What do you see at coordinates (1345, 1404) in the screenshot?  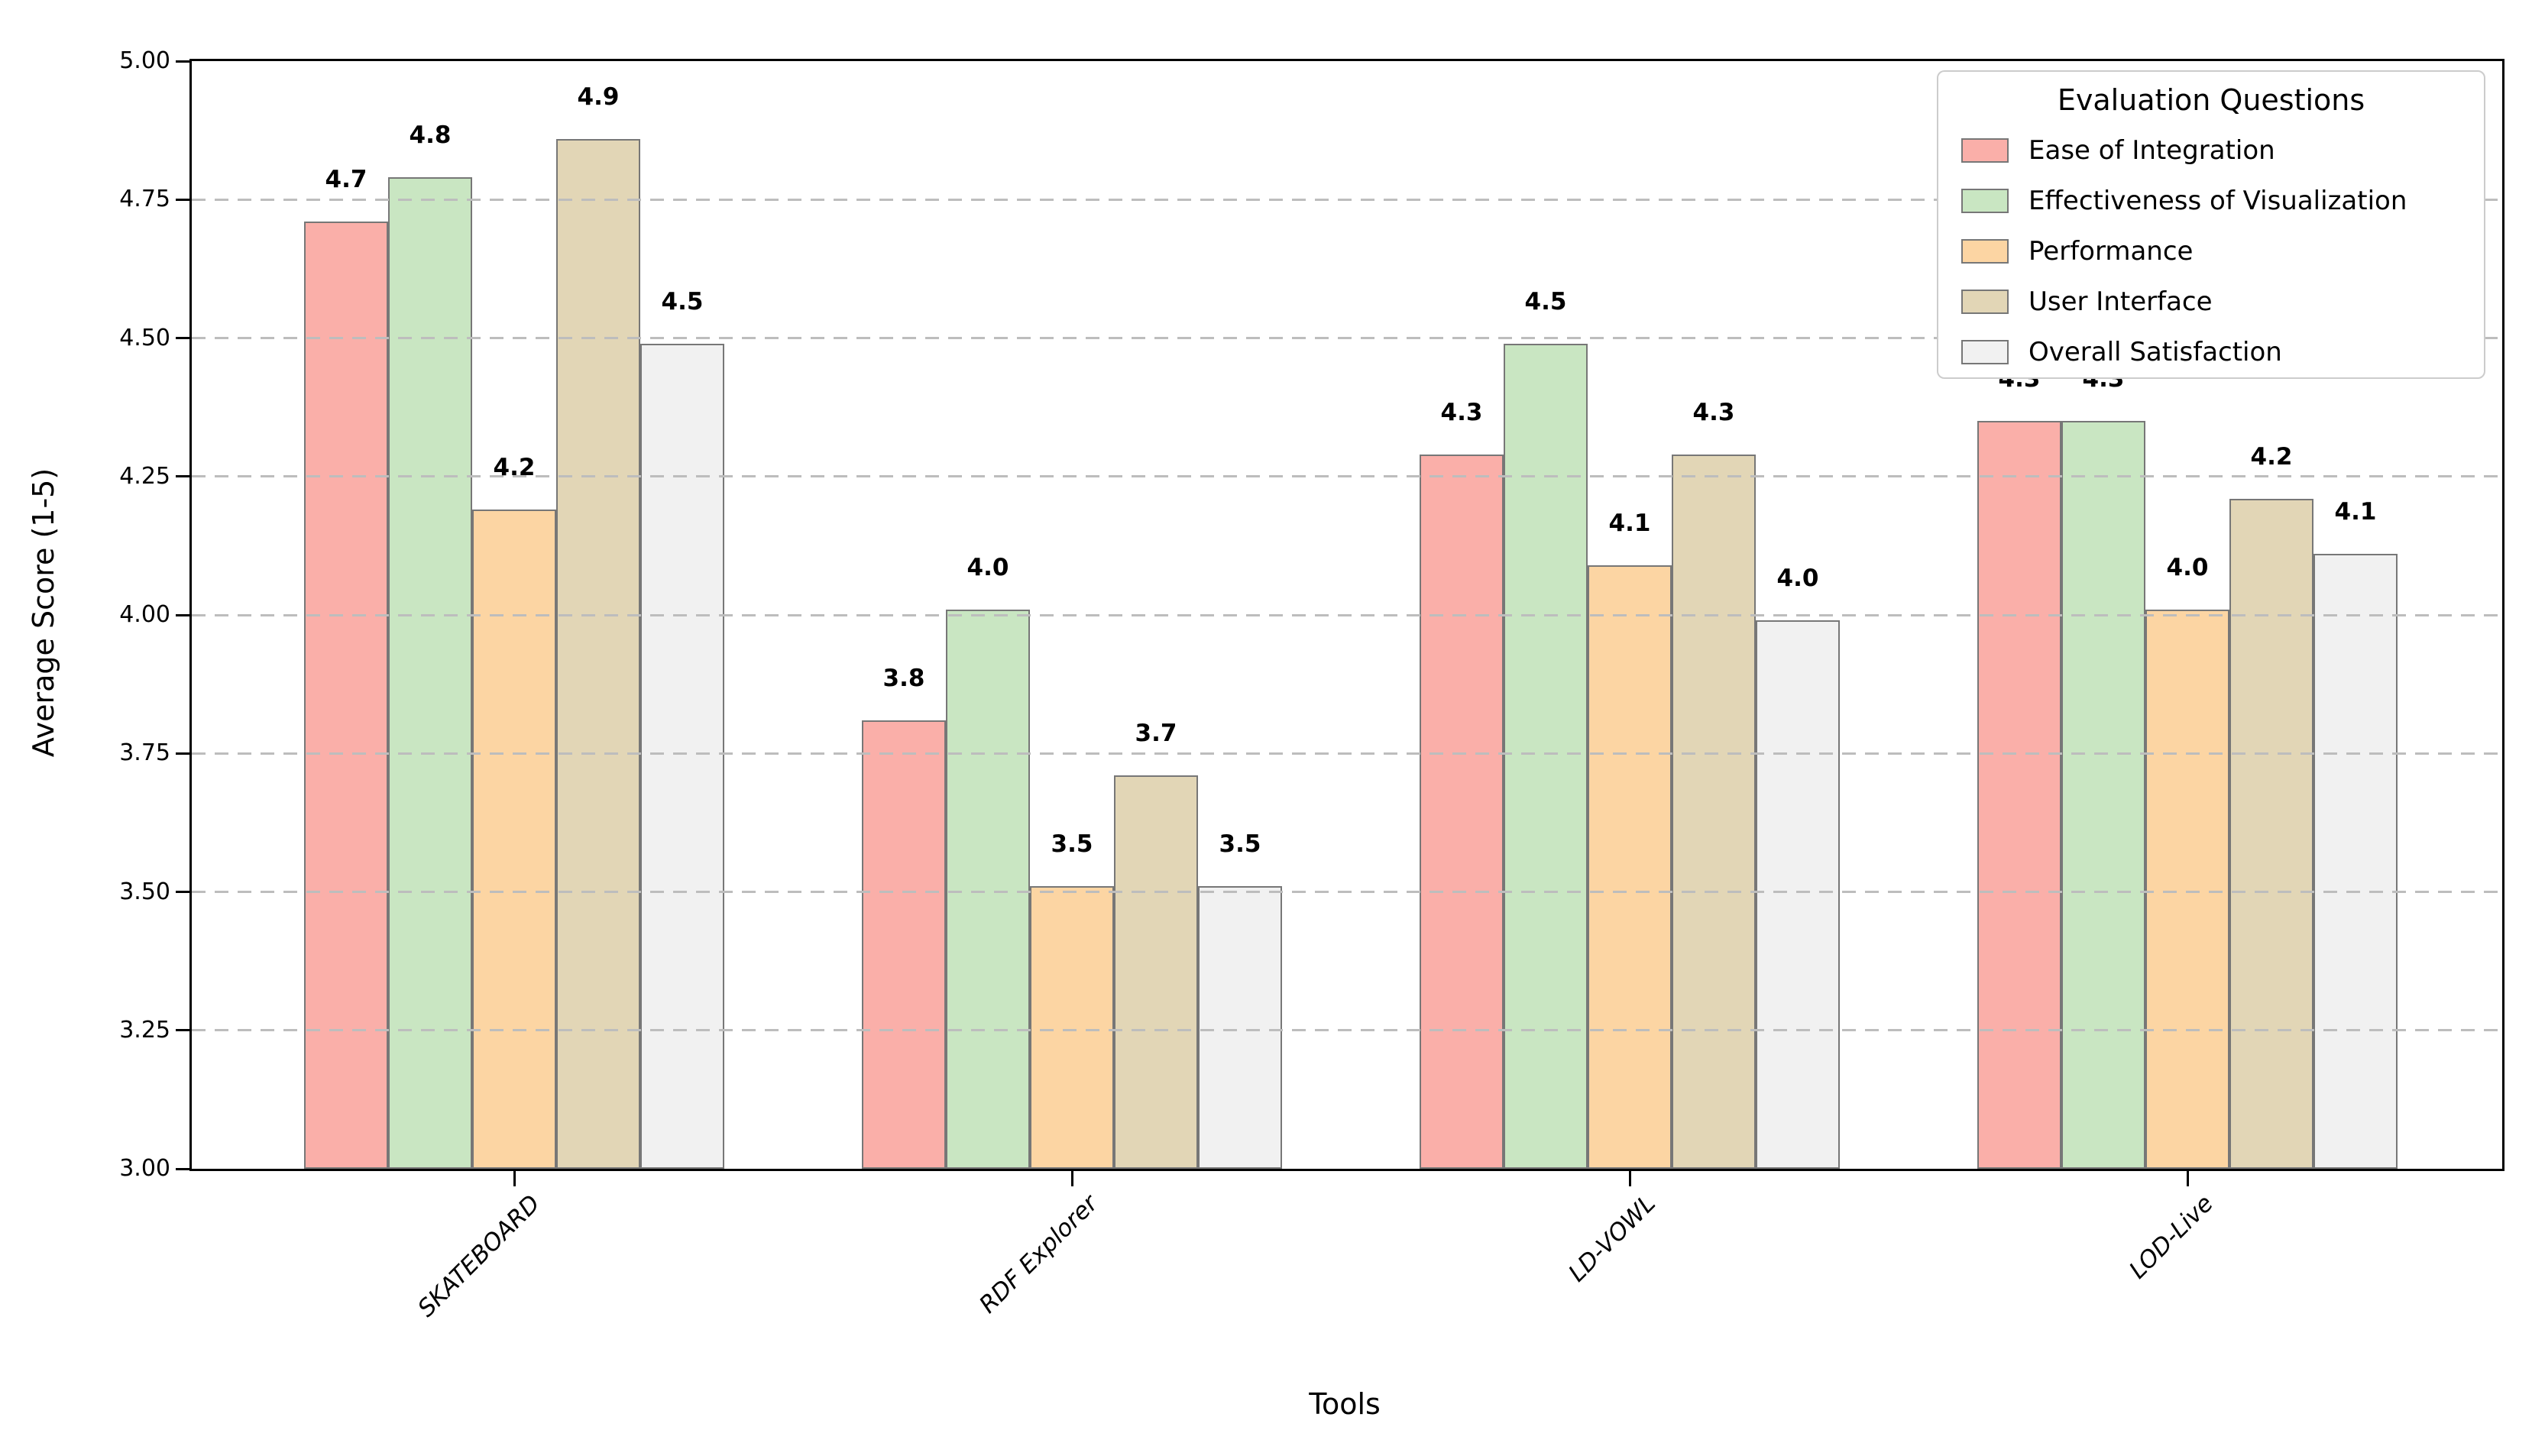 I see `x-axis-label: Tools` at bounding box center [1345, 1404].